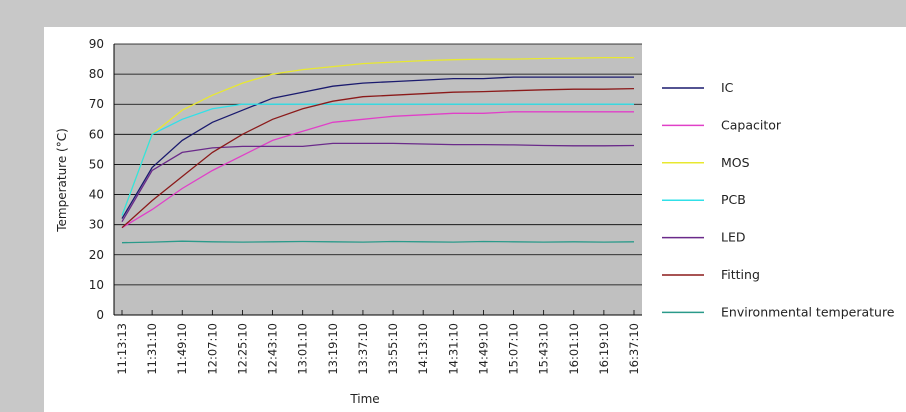 This screenshot has height=412, width=906. What do you see at coordinates (574, 349) in the screenshot?
I see `x-tick-label: 16:01:10` at bounding box center [574, 349].